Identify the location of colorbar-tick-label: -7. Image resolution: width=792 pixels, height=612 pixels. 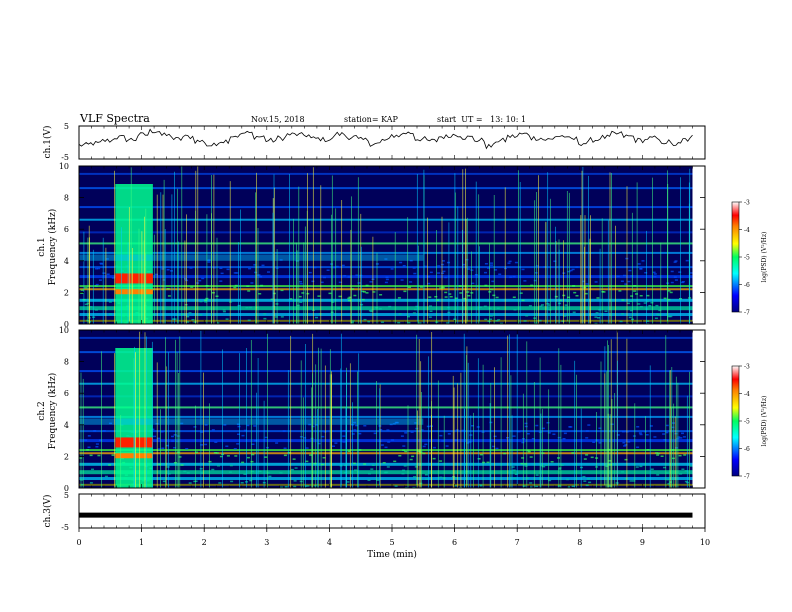
(747, 477).